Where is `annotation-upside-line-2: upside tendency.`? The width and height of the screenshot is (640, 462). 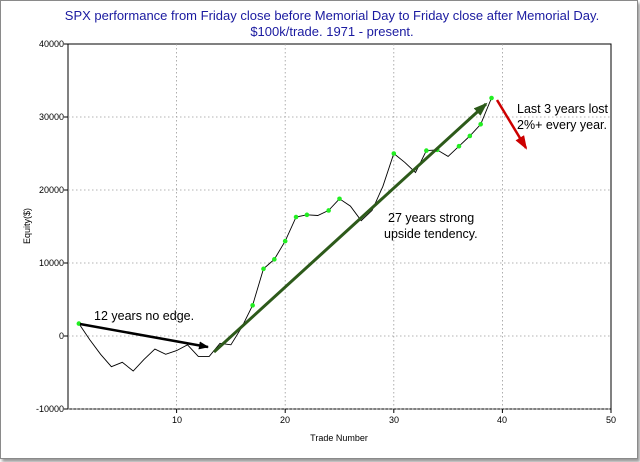 annotation-upside-line-2: upside tendency. is located at coordinates (431, 234).